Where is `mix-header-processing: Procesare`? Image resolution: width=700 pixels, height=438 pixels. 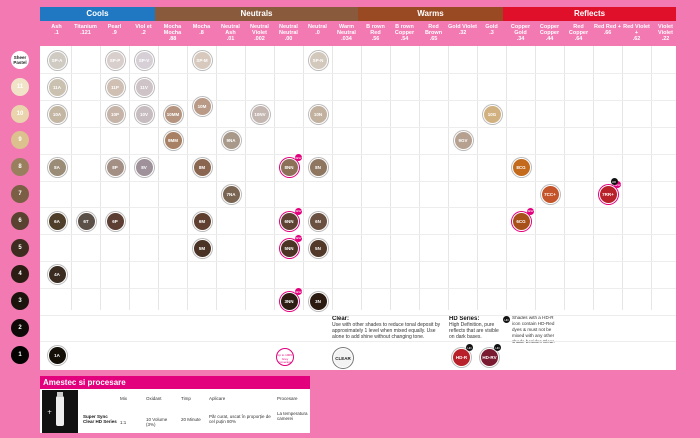 mix-header-processing: Procesare is located at coordinates (287, 398).